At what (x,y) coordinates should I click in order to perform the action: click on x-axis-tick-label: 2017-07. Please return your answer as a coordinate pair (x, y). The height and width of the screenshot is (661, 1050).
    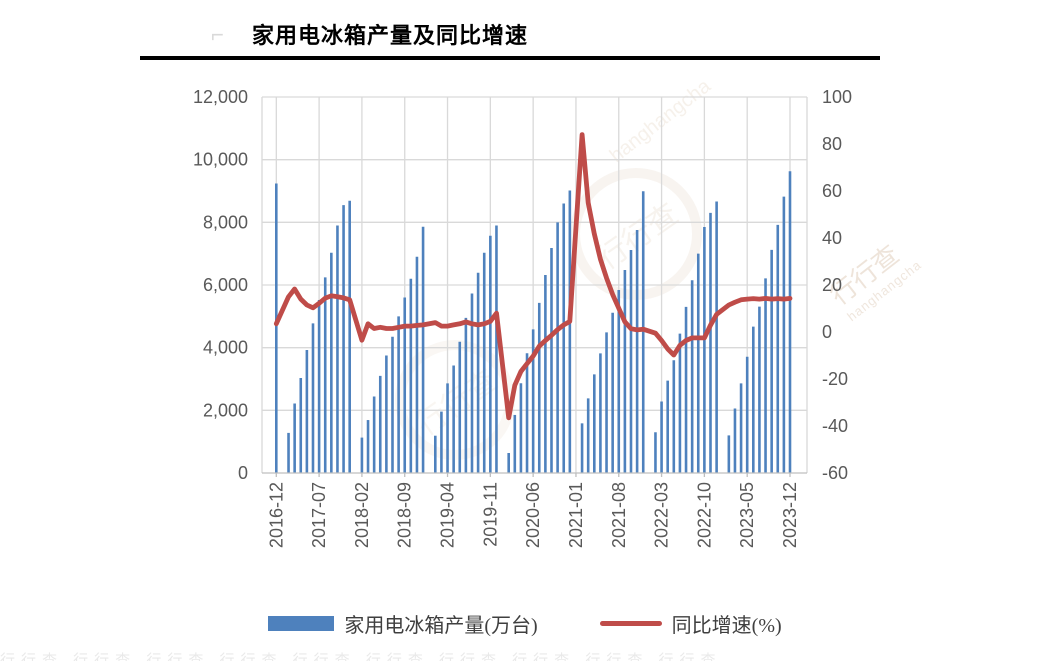
    Looking at the image, I should click on (319, 515).